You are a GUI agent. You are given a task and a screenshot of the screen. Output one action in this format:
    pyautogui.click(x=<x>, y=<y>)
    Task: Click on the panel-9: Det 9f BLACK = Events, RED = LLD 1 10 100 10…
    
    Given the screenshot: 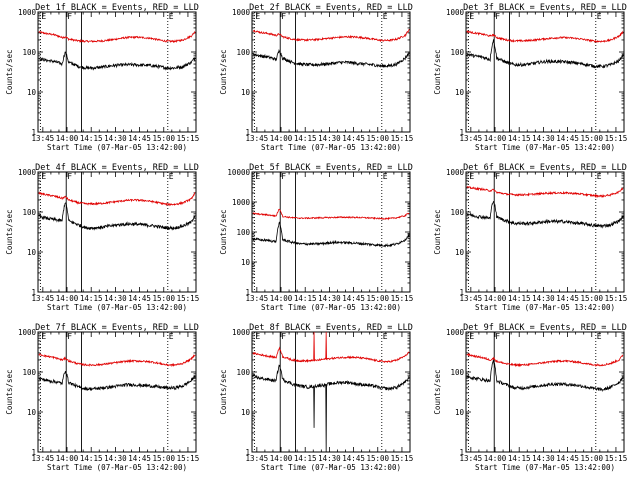 What is the action you would take?
    pyautogui.click(x=530, y=397)
    